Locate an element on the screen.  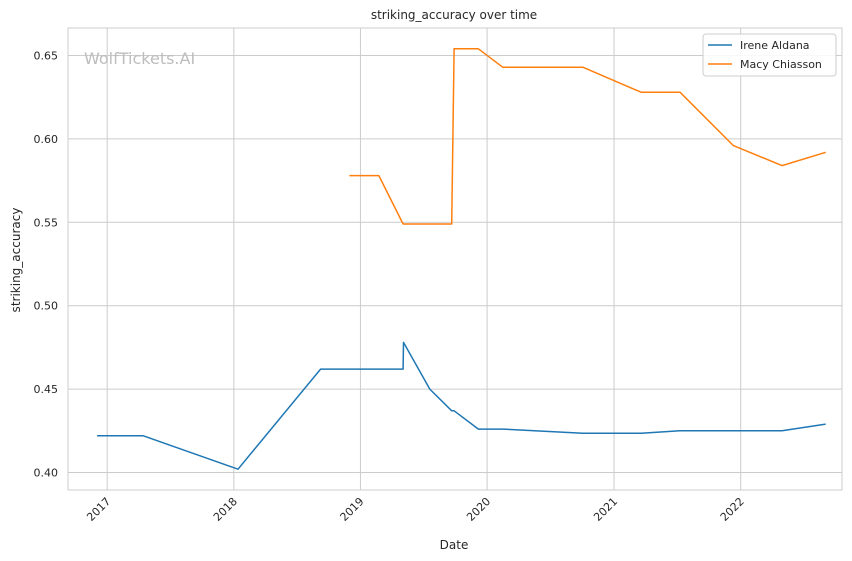
y-tick-label: 0.45 is located at coordinates (46, 389).